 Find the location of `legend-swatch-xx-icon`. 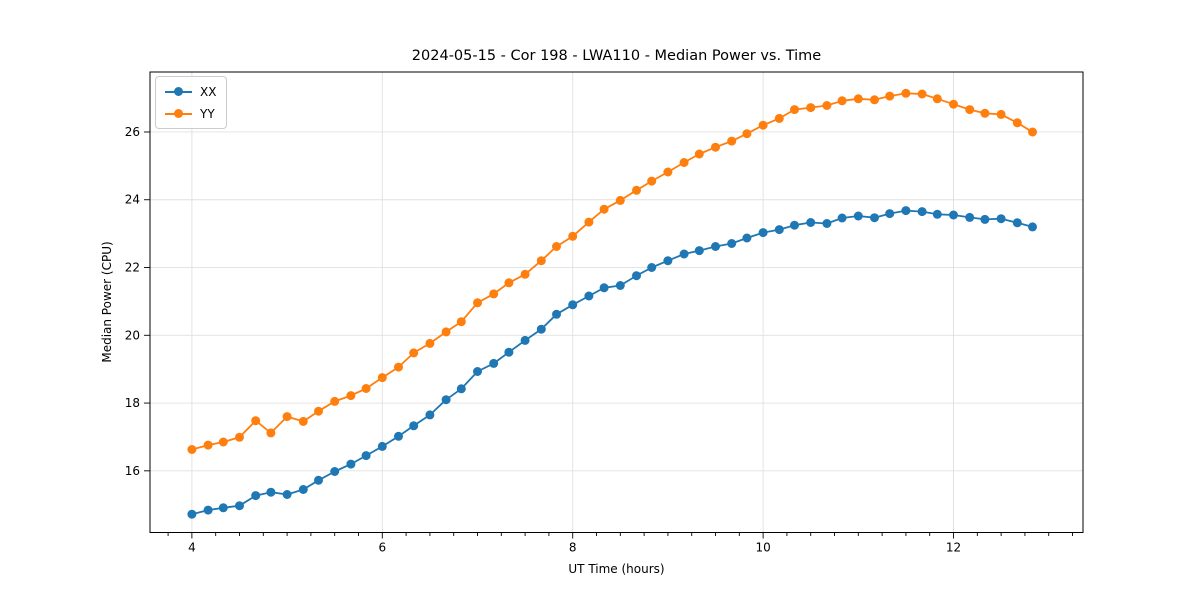

legend-swatch-xx-icon is located at coordinates (178, 92).